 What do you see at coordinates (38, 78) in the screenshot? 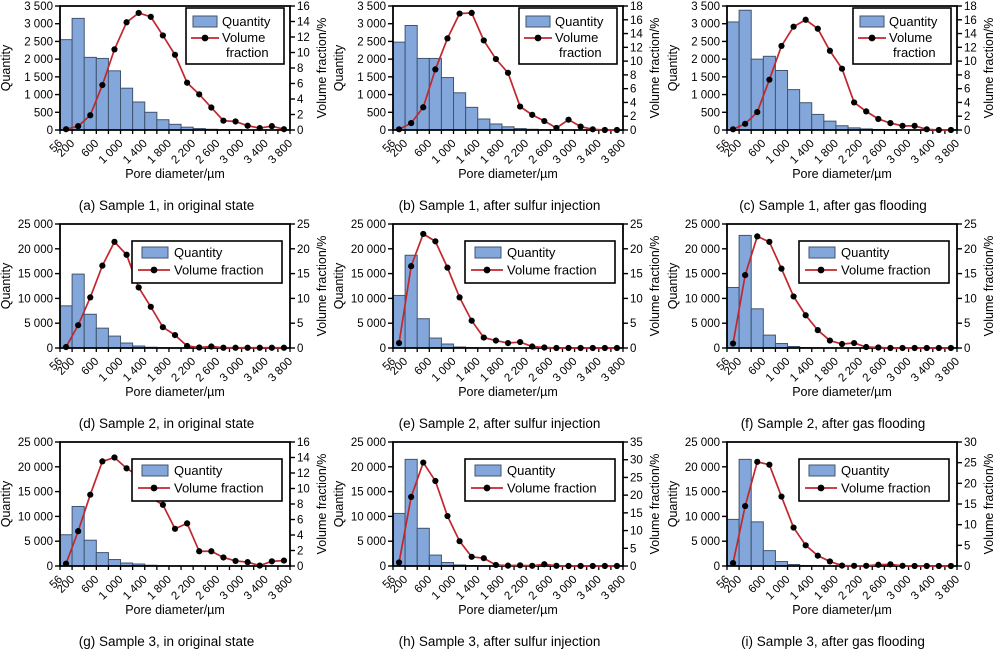
I see `svg-text: 1 500` at bounding box center [38, 78].